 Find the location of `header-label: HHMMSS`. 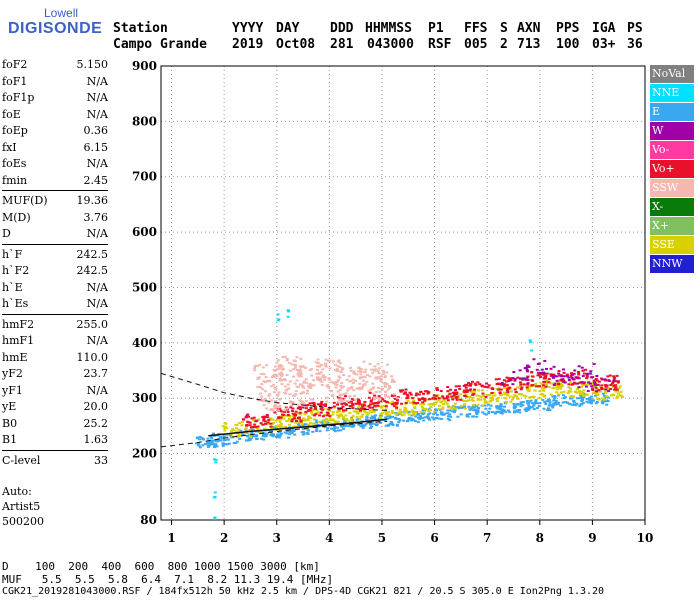

header-label: HHMMSS is located at coordinates (388, 28).